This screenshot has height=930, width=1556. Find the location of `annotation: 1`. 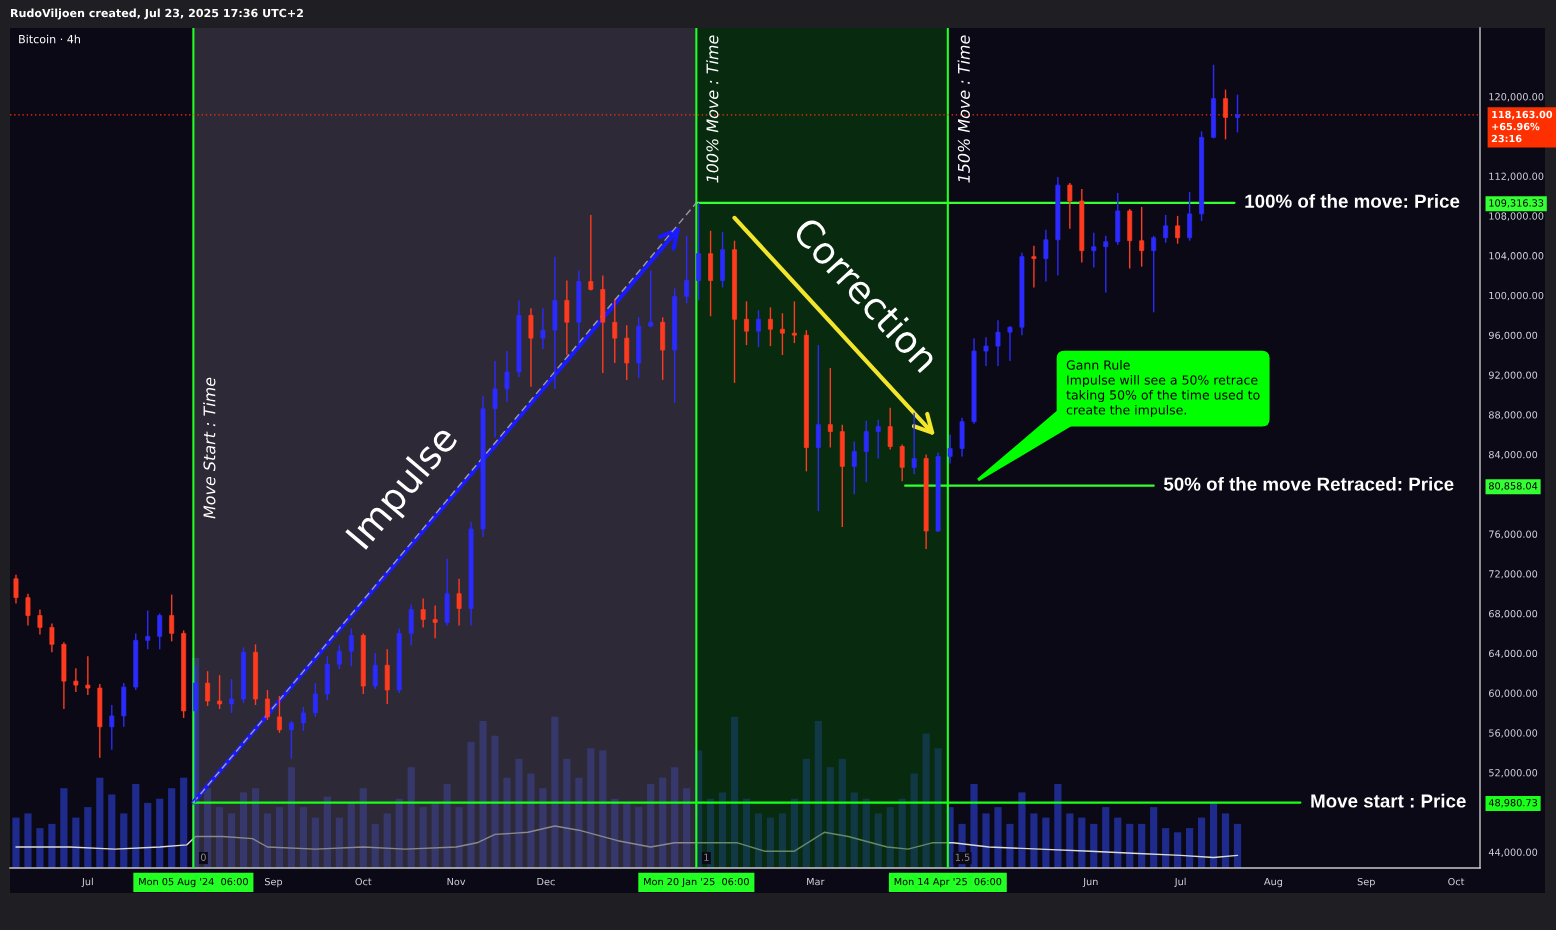

annotation: 1 is located at coordinates (706, 857).